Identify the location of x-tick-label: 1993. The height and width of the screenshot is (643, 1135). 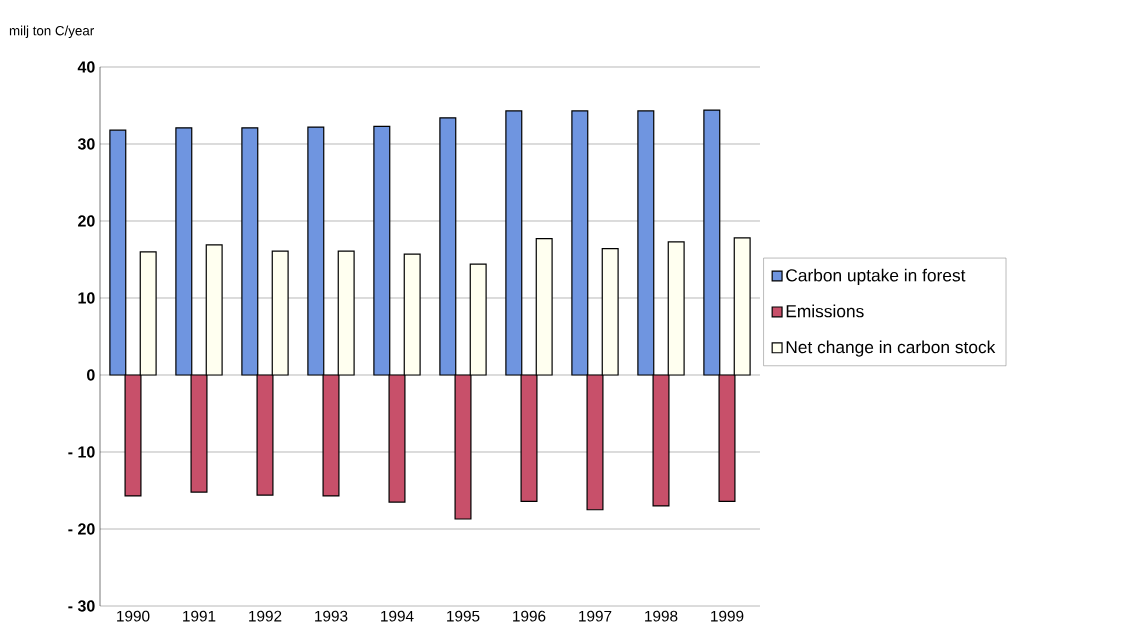
(331, 616).